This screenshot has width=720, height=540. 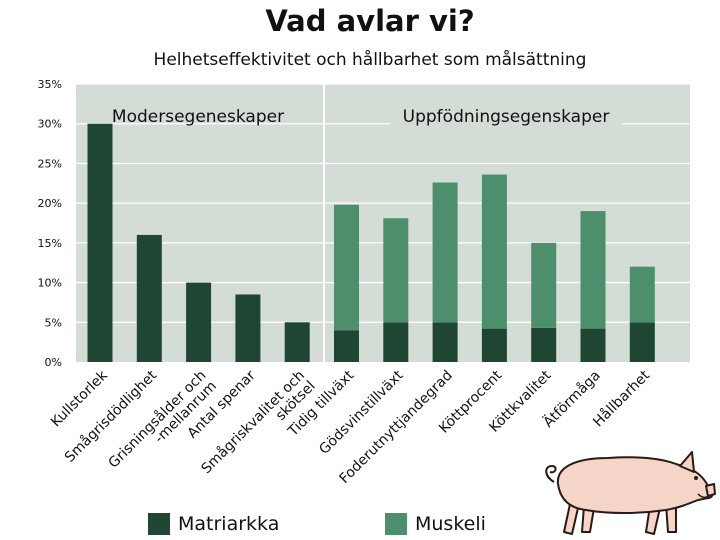 I want to click on pig-illustration, so click(x=630, y=493).